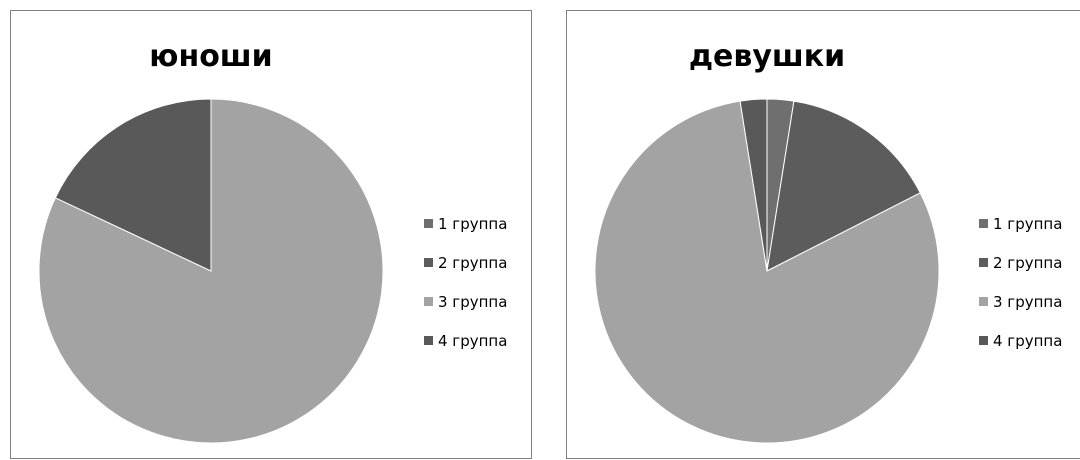 The image size is (1080, 460). I want to click on chart-title: девушки, so click(767, 56).